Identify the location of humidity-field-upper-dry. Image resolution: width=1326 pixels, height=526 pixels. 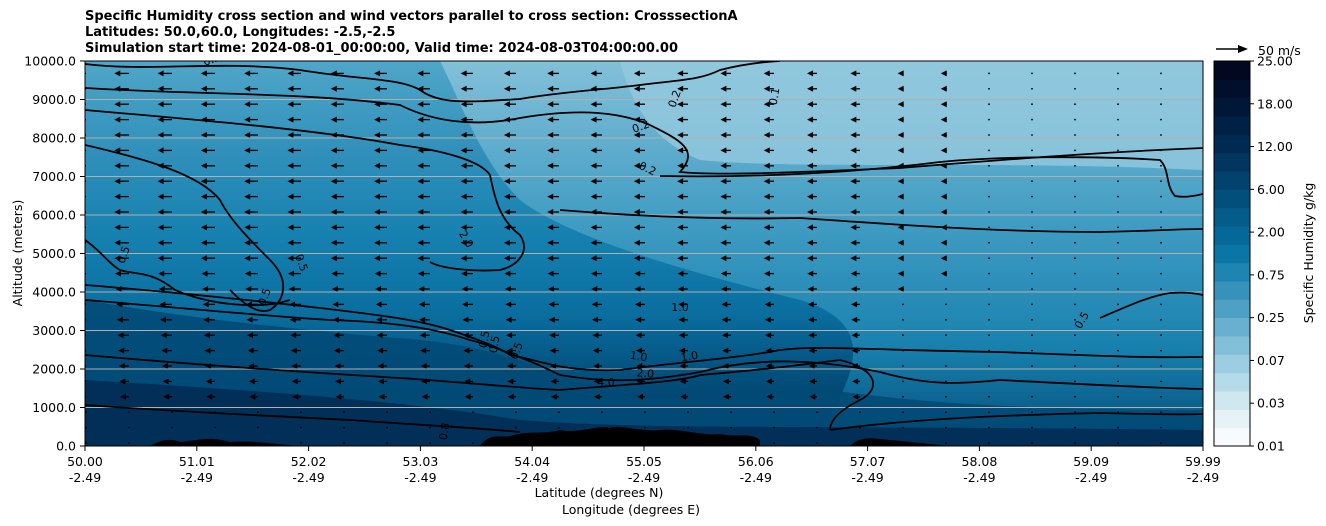
(911, 115).